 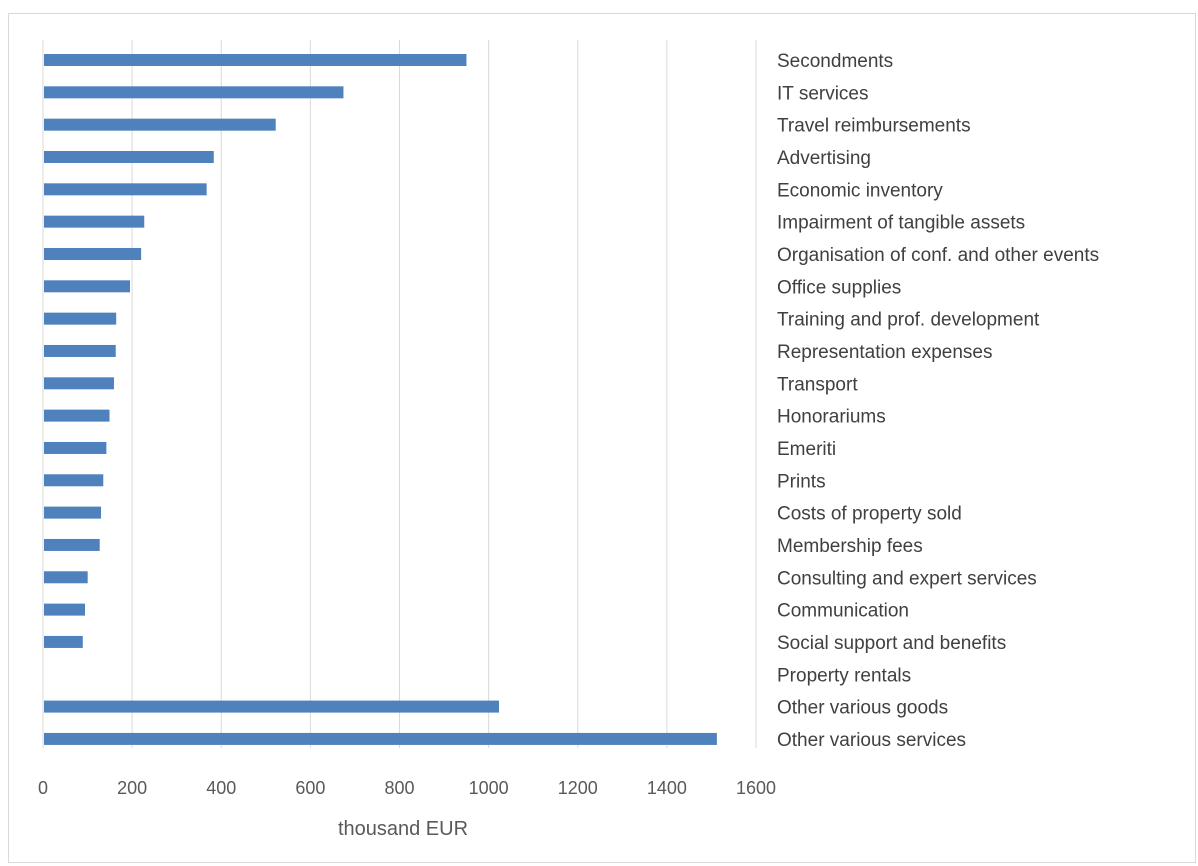 What do you see at coordinates (823, 93) in the screenshot?
I see `category-label: IT services` at bounding box center [823, 93].